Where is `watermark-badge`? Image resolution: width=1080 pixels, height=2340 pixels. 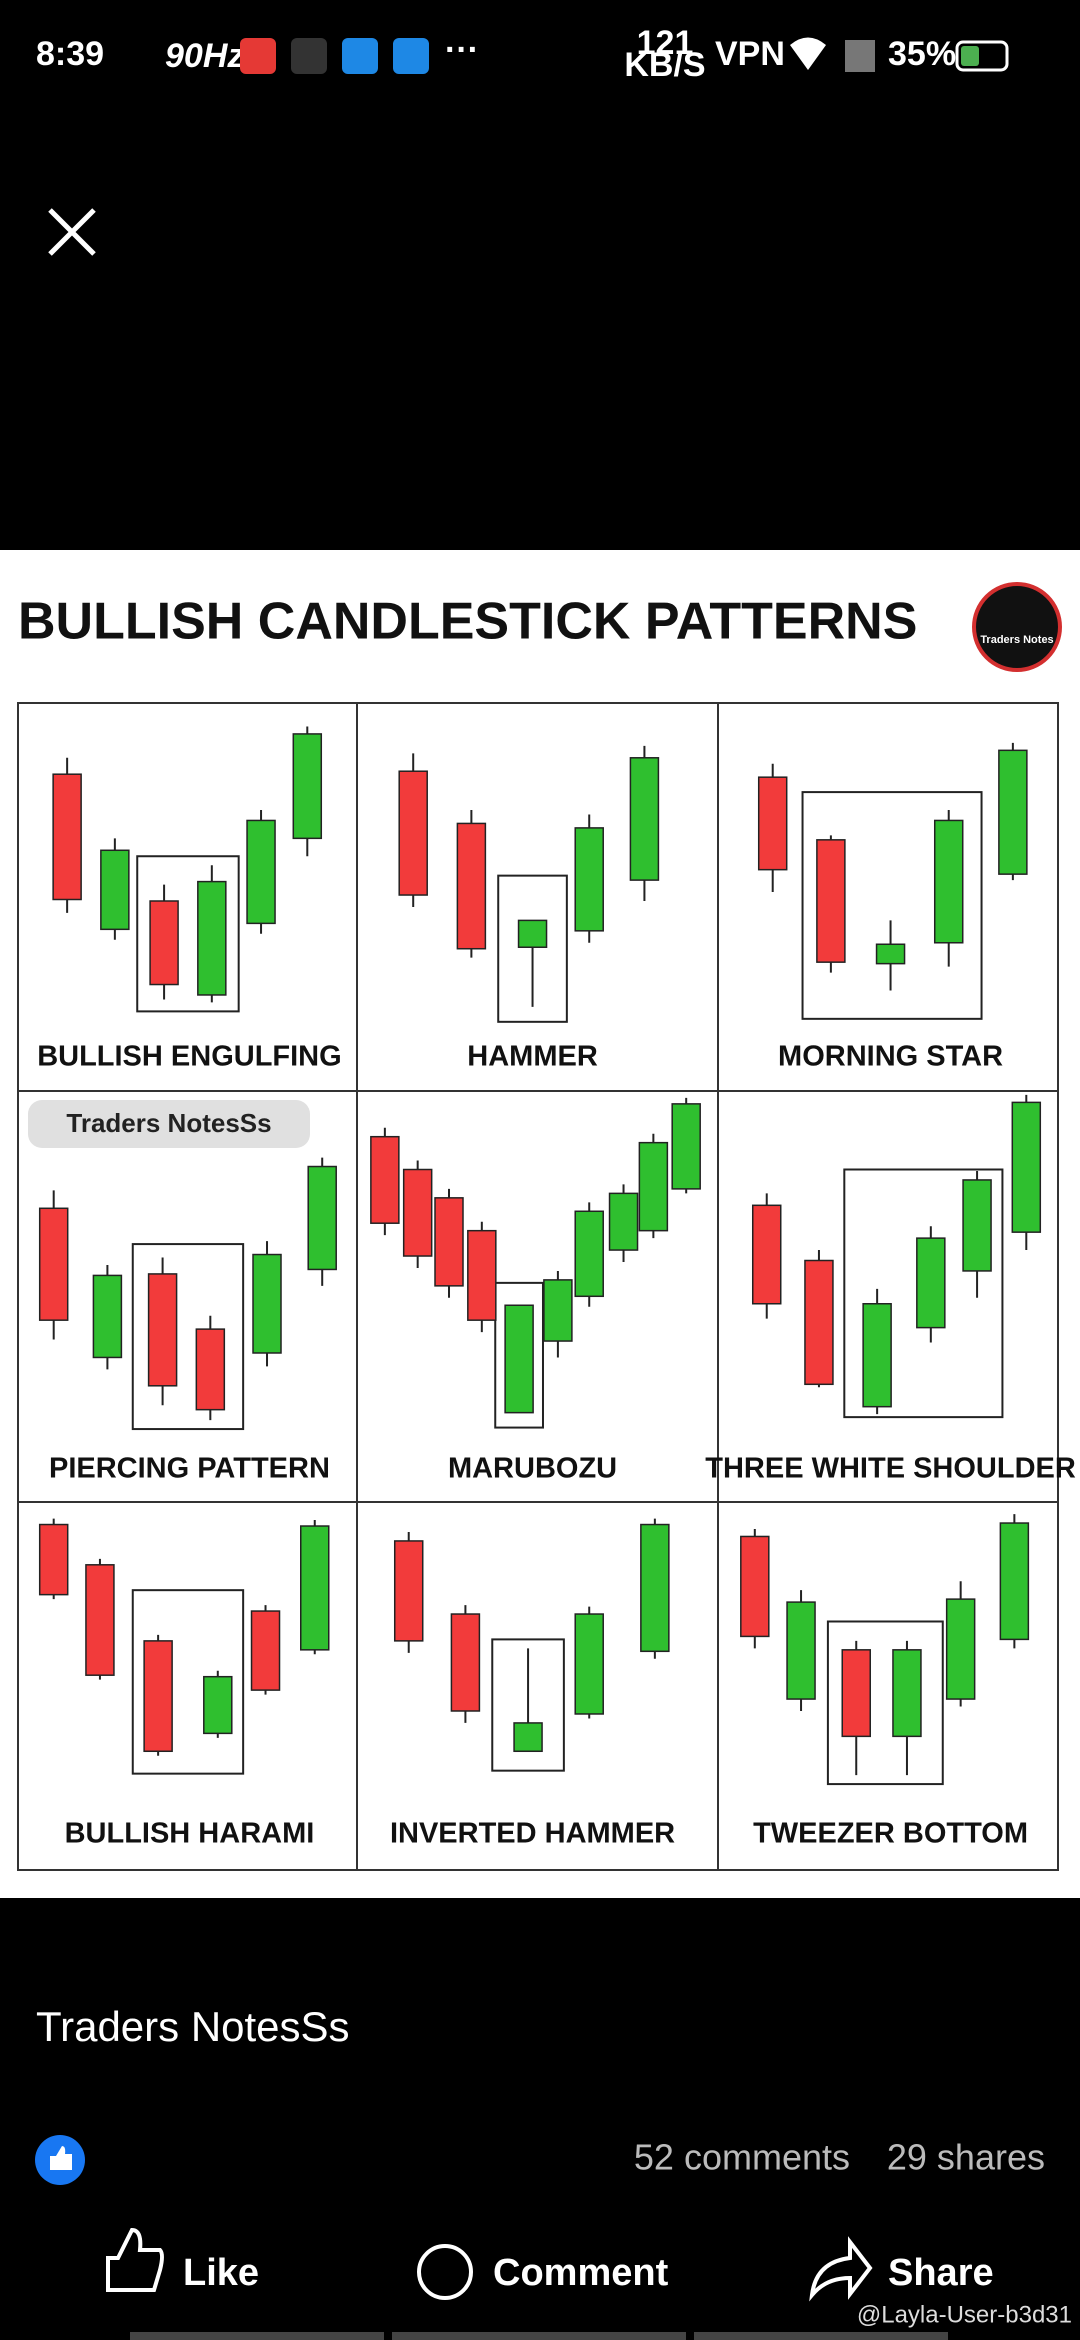 watermark-badge is located at coordinates (169, 1124).